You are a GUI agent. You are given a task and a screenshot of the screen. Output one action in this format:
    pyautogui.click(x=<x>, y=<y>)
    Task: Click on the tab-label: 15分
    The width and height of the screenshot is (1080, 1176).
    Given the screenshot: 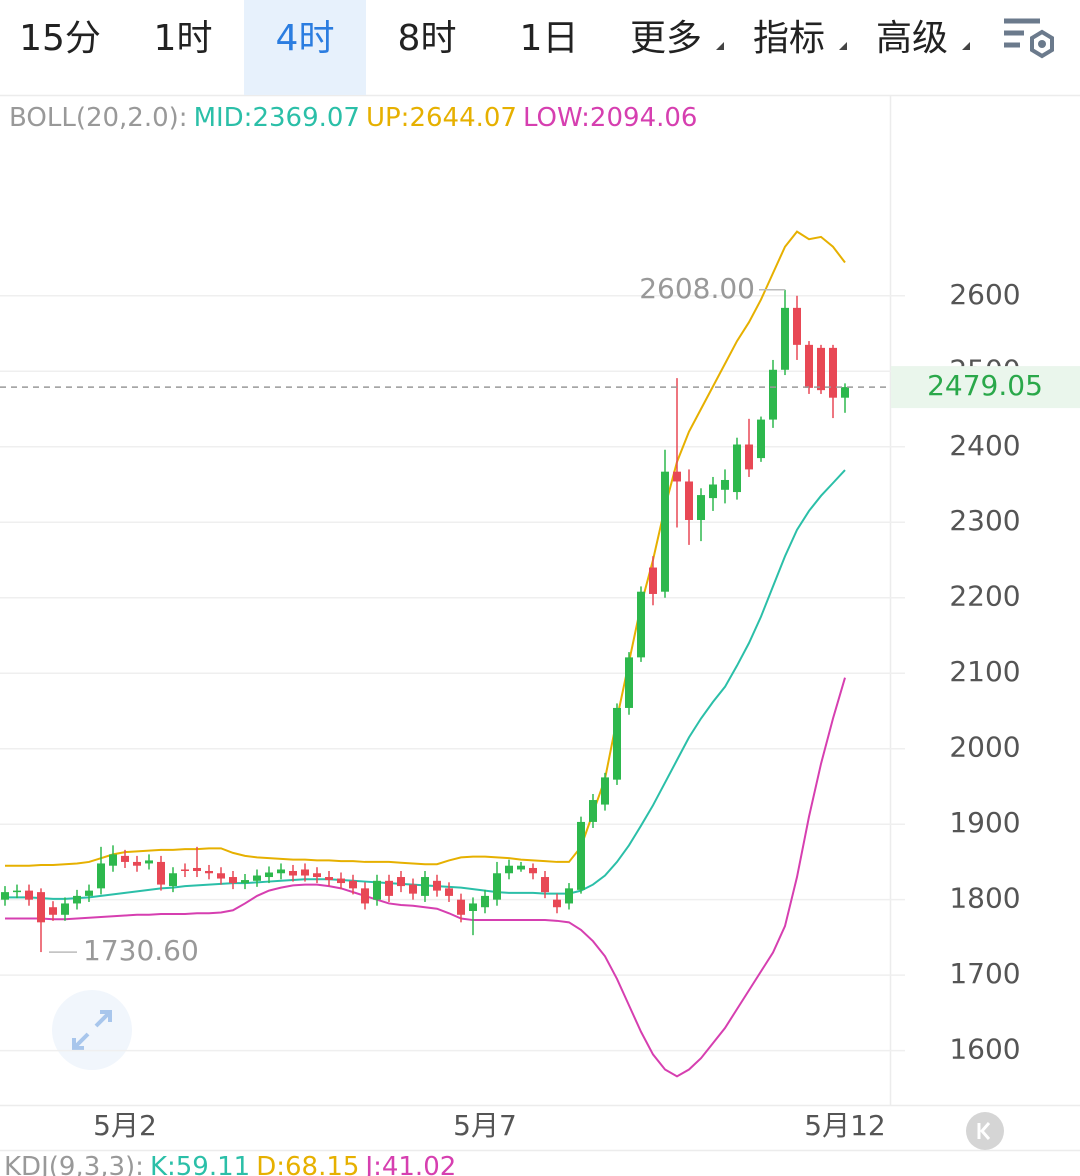 What is the action you would take?
    pyautogui.click(x=60, y=38)
    